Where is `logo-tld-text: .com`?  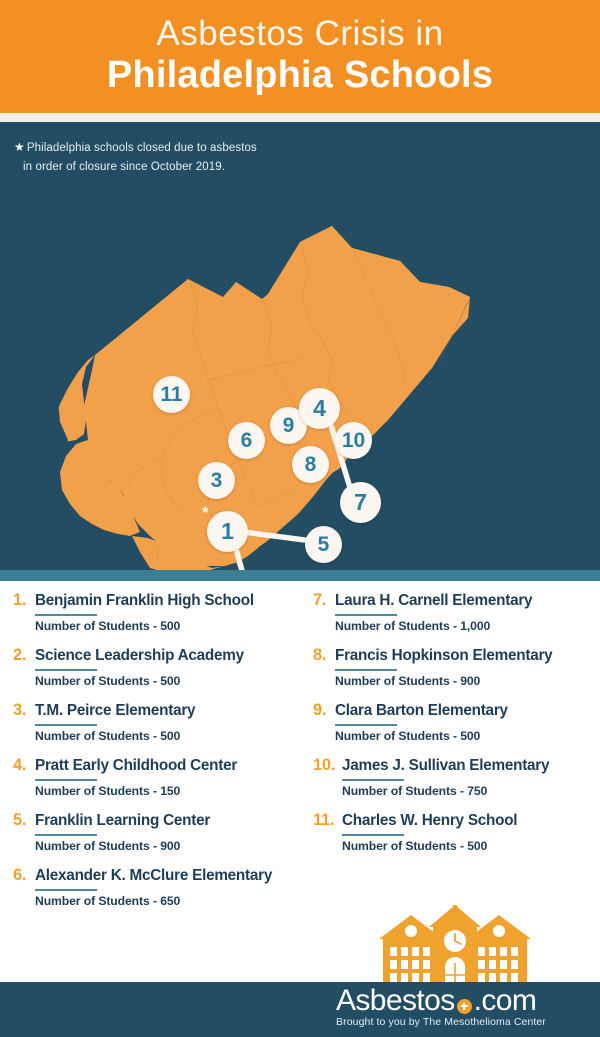
logo-tld-text: .com is located at coordinates (505, 1000).